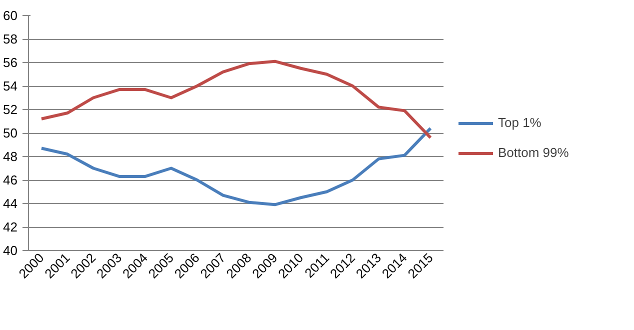 The height and width of the screenshot is (330, 634). Describe the element at coordinates (10, 203) in the screenshot. I see `y-tick-label: 44` at that location.